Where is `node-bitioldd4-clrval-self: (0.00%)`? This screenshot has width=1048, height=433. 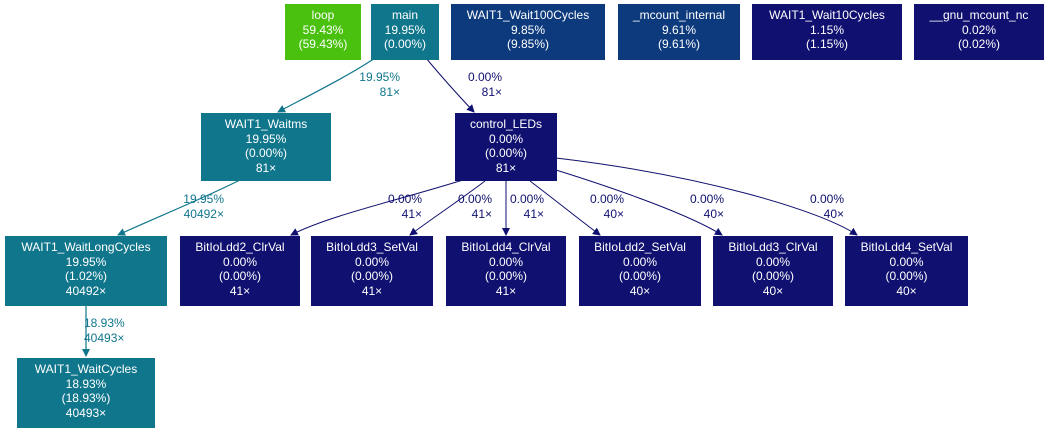
node-bitioldd4-clrval-self: (0.00%) is located at coordinates (506, 276).